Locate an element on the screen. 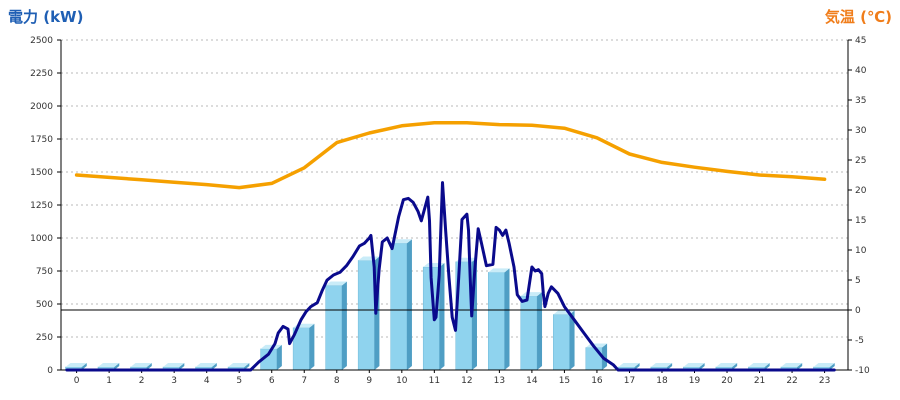  left-tick-label: 2500 is located at coordinates (41, 41).